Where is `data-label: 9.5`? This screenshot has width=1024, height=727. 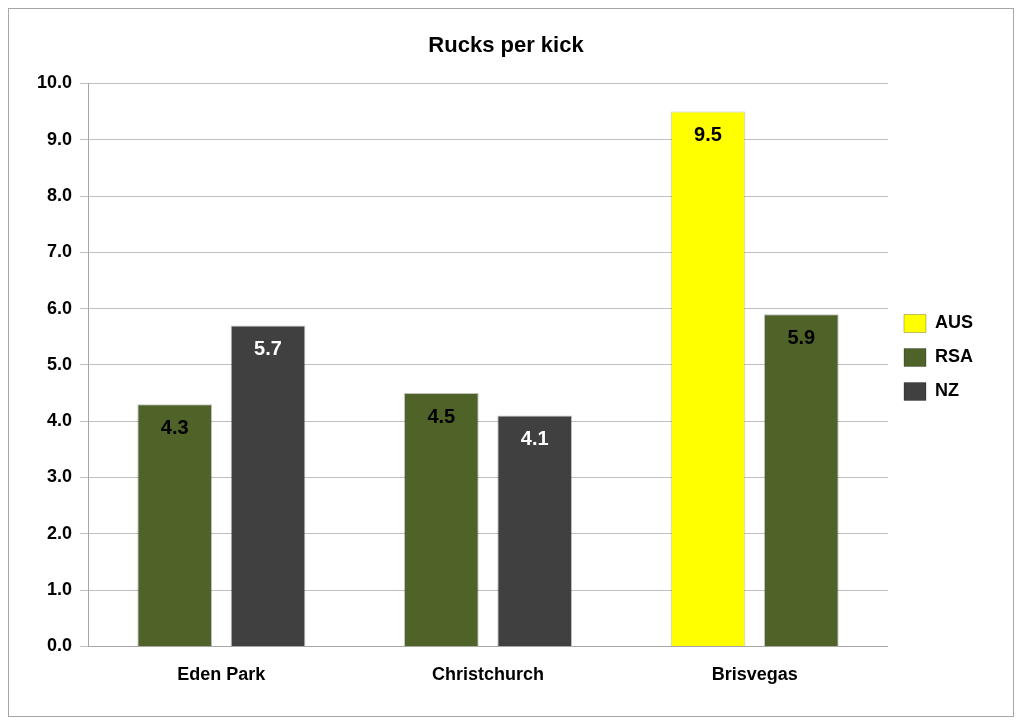
data-label: 9.5 is located at coordinates (708, 134).